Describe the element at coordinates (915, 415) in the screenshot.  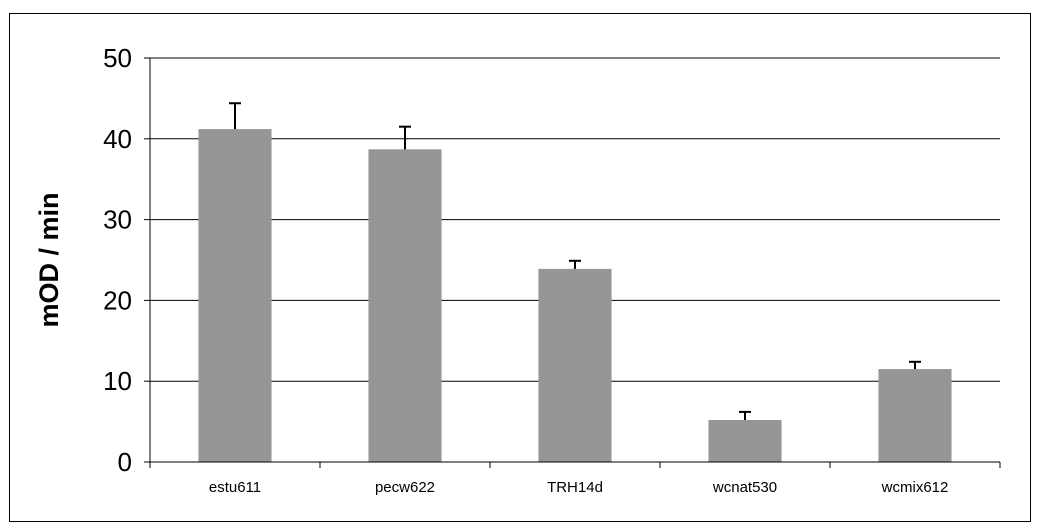
I see `bar-wcmix612` at that location.